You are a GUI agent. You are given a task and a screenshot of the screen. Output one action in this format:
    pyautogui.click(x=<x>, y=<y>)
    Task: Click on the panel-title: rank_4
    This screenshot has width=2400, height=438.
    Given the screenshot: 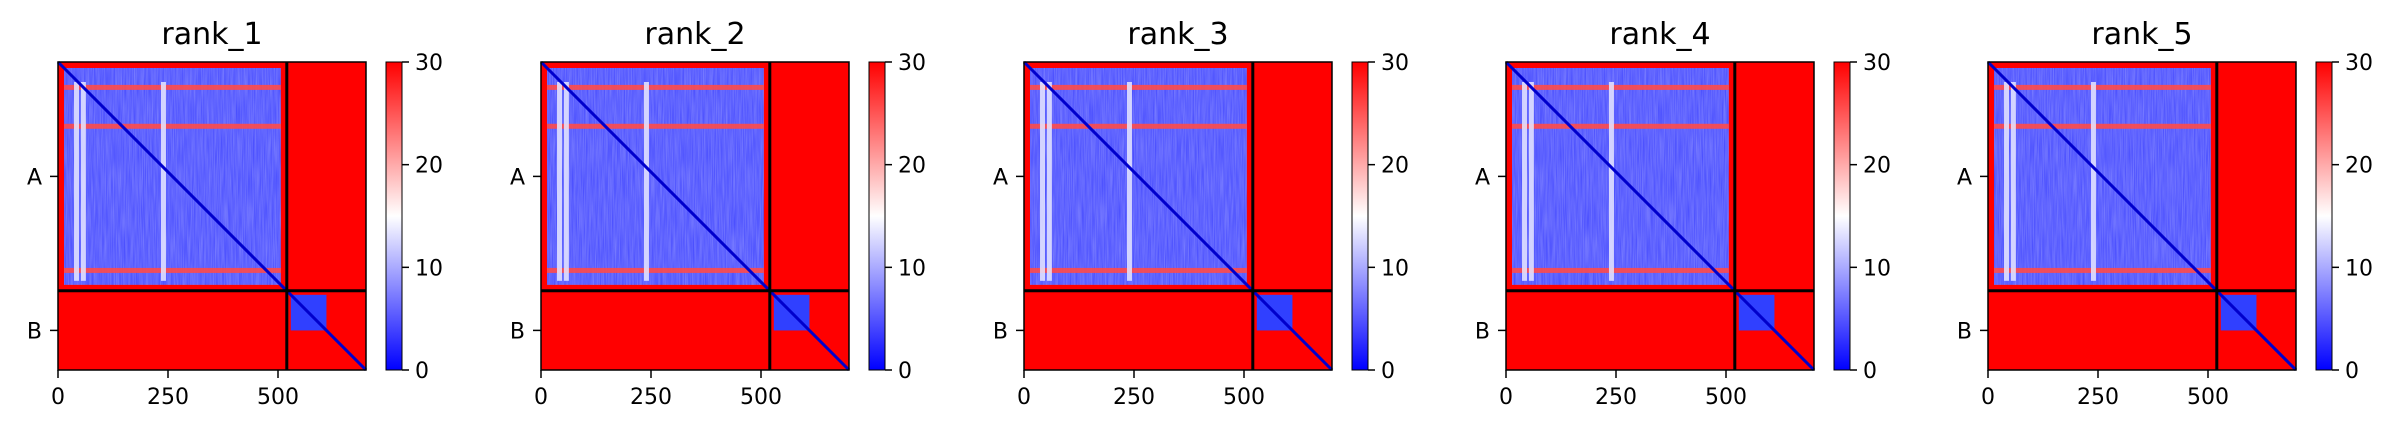 What is the action you would take?
    pyautogui.click(x=1659, y=34)
    